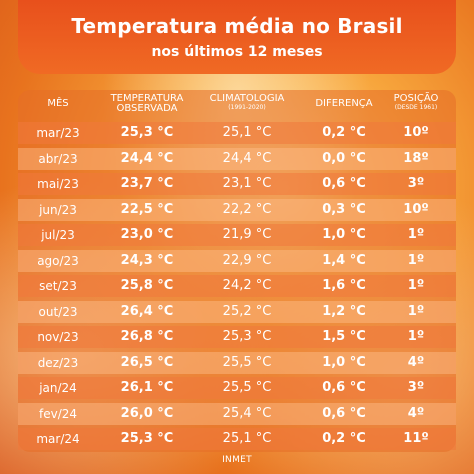  I want to click on table-row: mai/23 23,7 °C 23,1 °C 0,6 °C 3º, so click(237, 184).